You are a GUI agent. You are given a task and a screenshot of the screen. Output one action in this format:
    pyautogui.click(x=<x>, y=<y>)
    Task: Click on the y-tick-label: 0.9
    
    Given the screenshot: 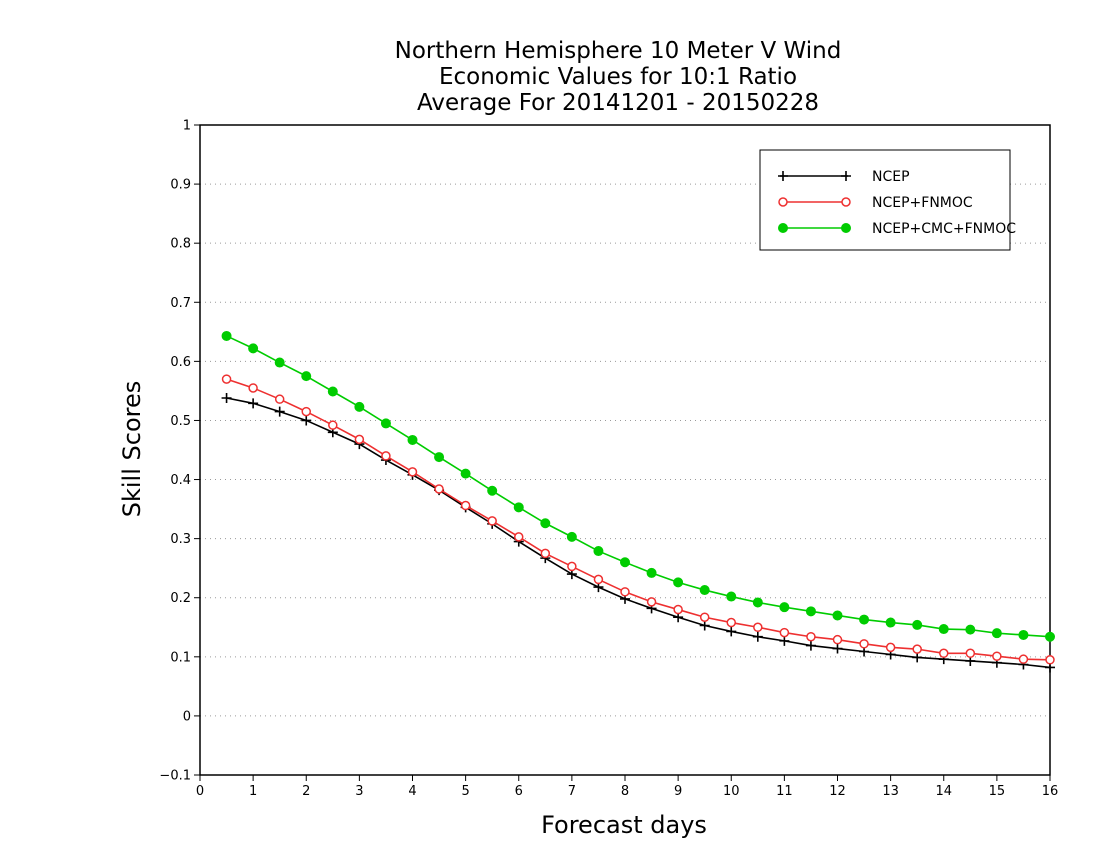 What is the action you would take?
    pyautogui.click(x=180, y=185)
    